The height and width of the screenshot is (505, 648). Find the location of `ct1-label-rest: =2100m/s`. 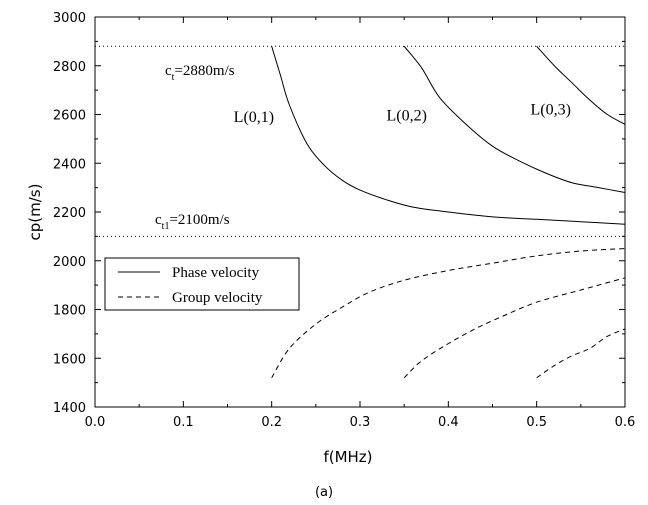

ct1-label-rest: =2100m/s is located at coordinates (199, 220).